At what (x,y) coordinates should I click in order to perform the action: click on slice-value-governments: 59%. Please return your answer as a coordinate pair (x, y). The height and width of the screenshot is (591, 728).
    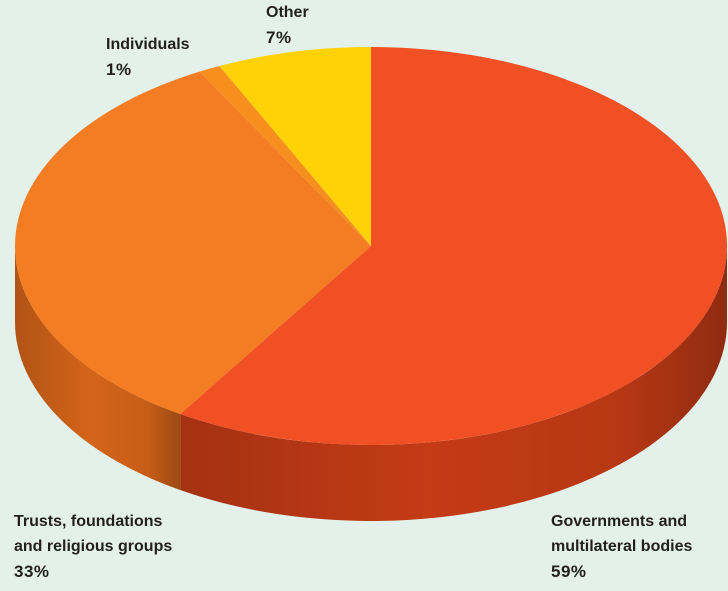
    Looking at the image, I should click on (569, 571).